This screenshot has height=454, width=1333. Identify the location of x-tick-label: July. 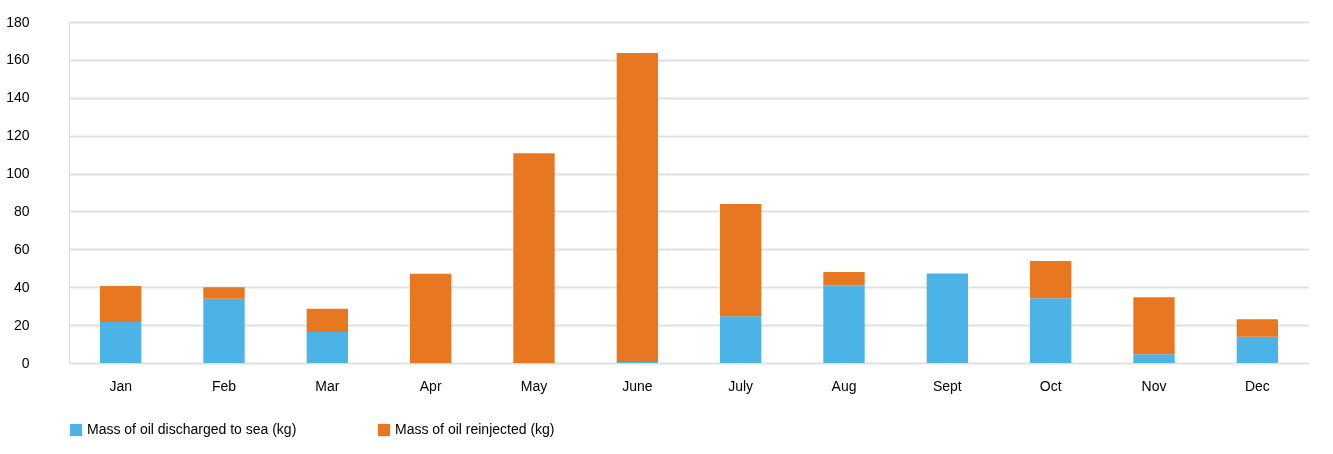
(741, 385).